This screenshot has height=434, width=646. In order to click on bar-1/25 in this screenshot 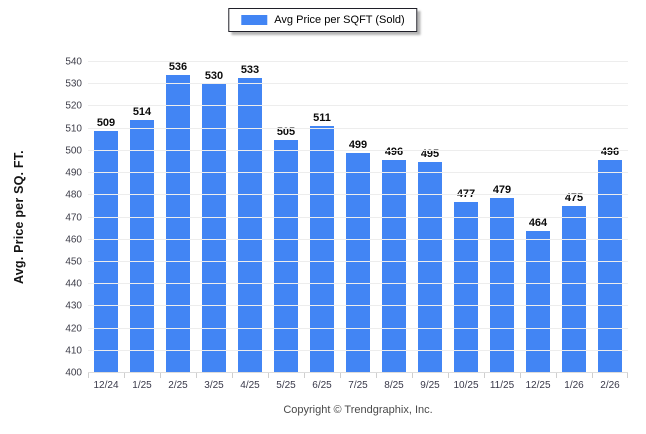, I will do `click(142, 246)`.